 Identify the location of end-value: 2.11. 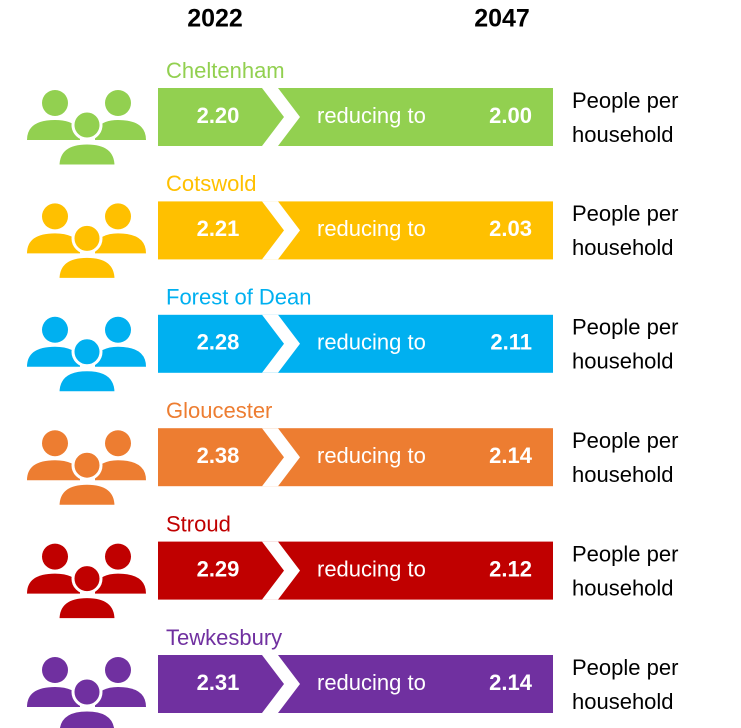
(511, 342).